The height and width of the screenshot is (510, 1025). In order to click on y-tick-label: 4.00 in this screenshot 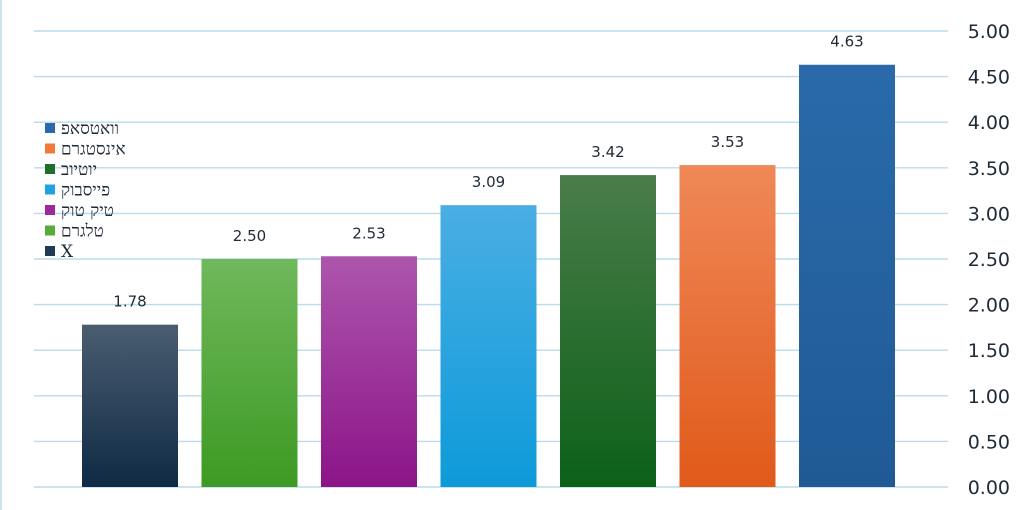, I will do `click(989, 123)`.